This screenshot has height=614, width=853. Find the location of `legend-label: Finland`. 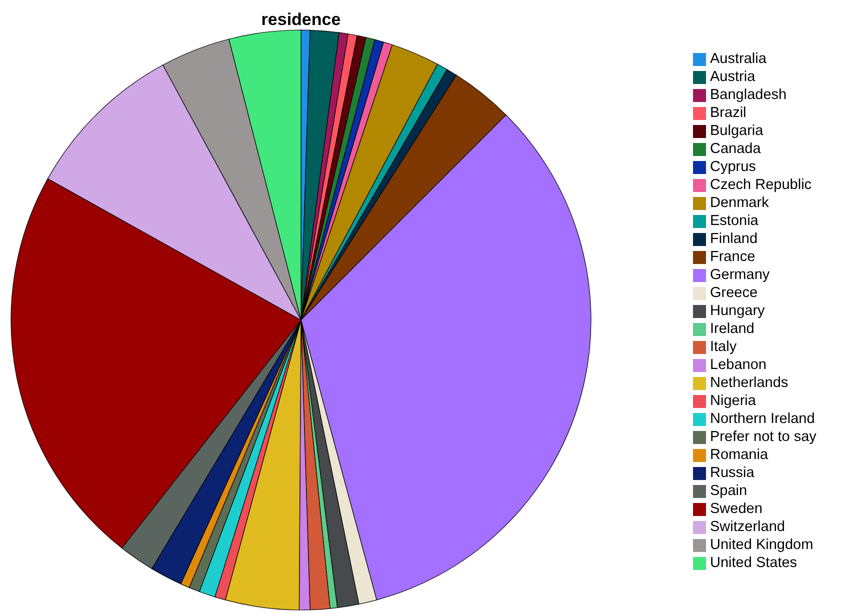

legend-label: Finland is located at coordinates (734, 239).